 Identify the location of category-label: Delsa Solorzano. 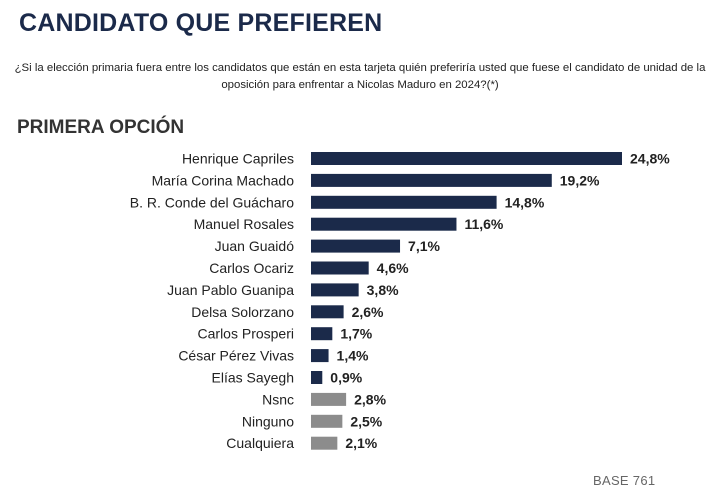
(242, 312).